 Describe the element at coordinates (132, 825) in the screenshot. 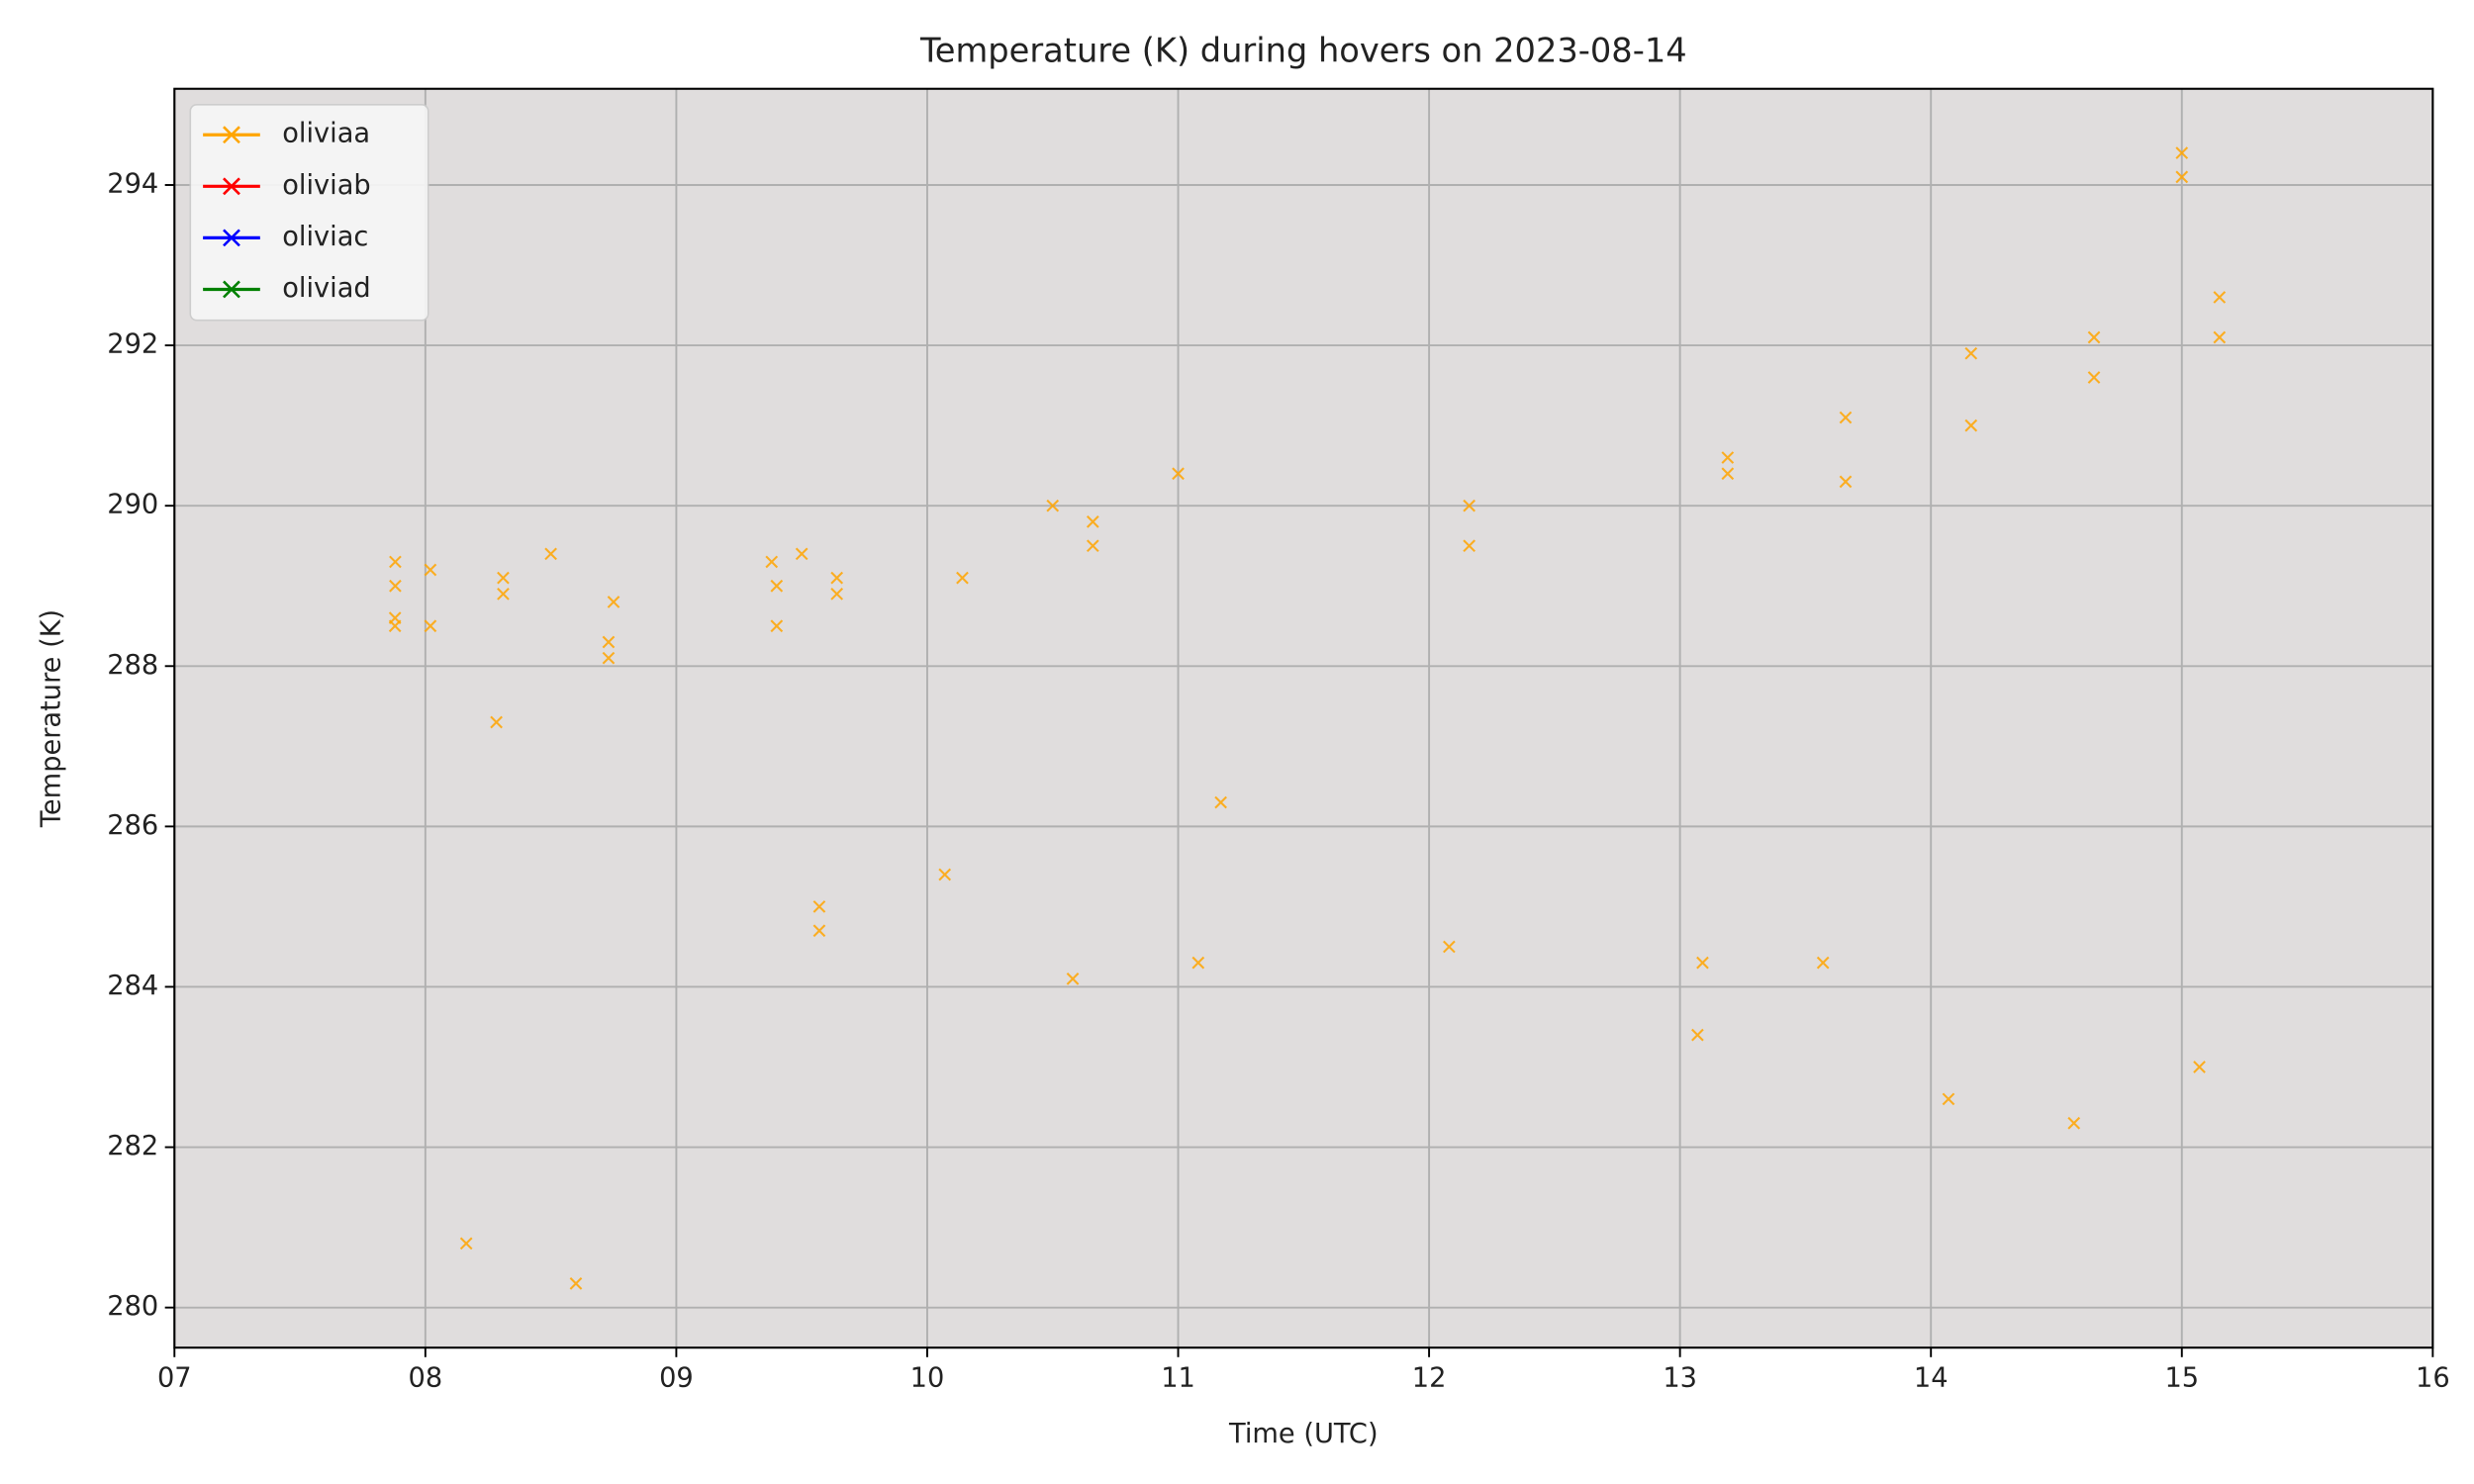

I see `y-tick-label: 286` at that location.